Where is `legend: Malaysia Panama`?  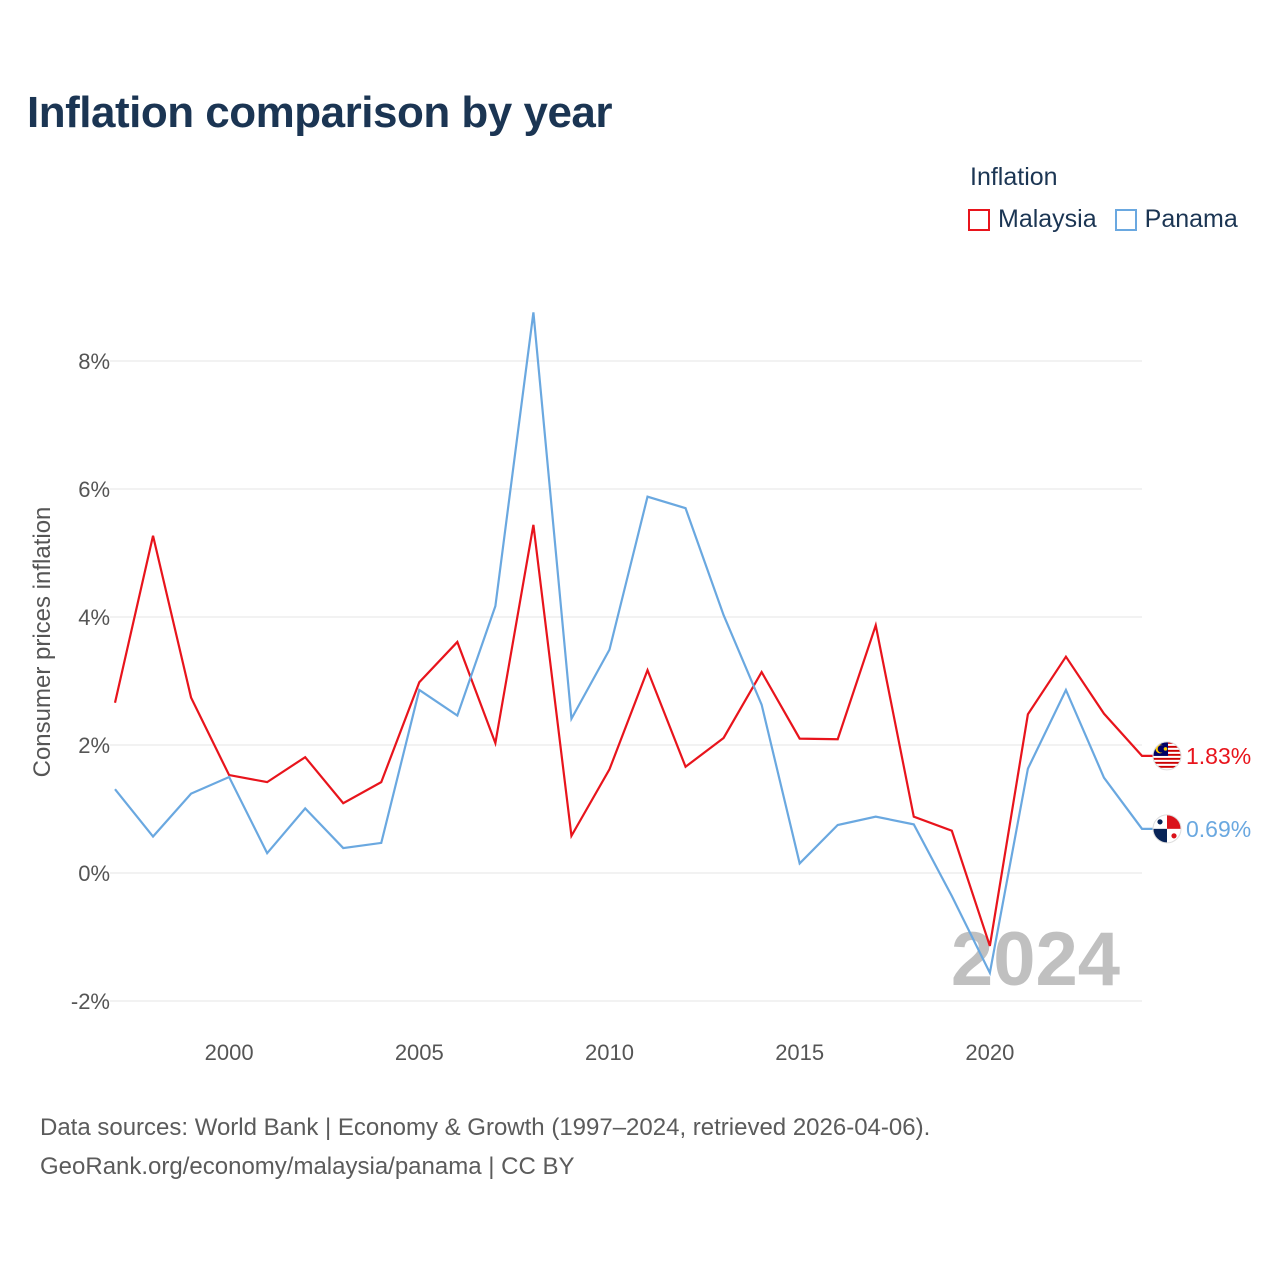 legend: Malaysia Panama is located at coordinates (1112, 219).